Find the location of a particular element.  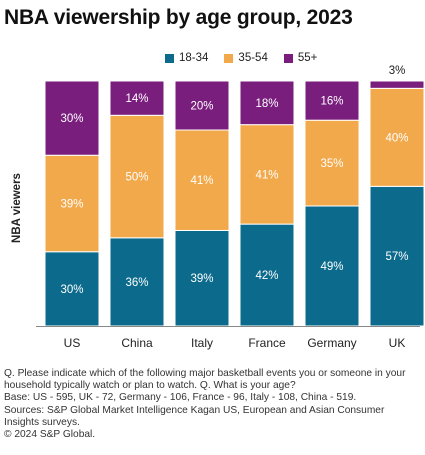

x-tick-label-france: France is located at coordinates (267, 343).